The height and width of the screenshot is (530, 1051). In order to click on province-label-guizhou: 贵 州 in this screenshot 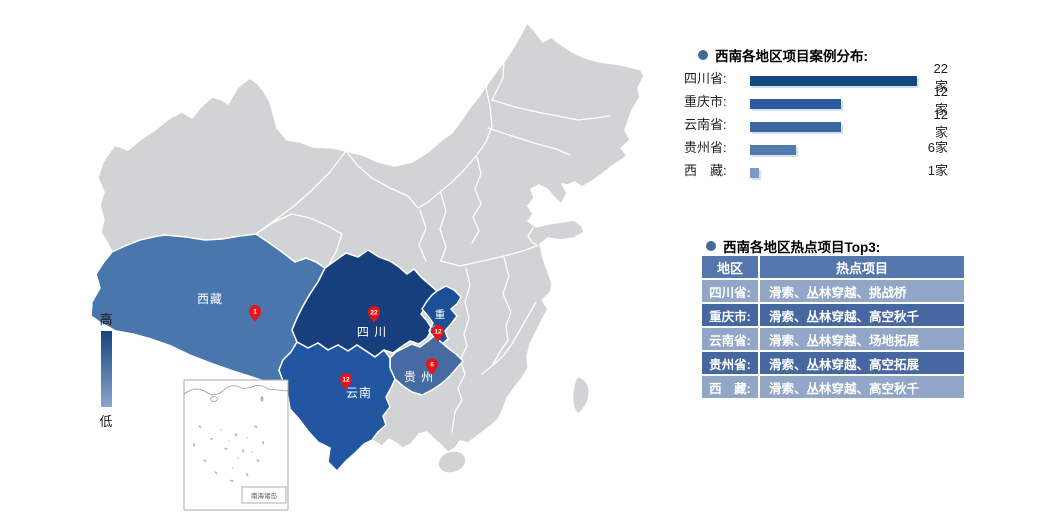, I will do `click(419, 377)`.